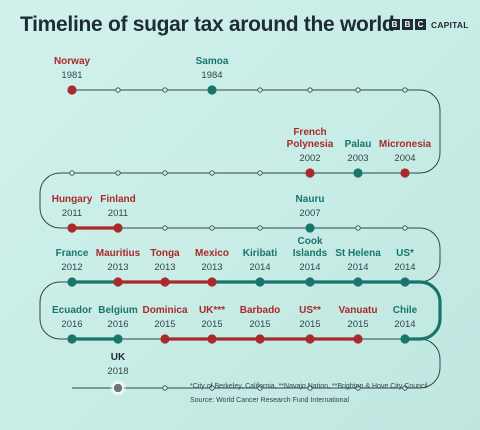  Describe the element at coordinates (310, 207) in the screenshot. I see `event-label: Nauru 2007` at that location.